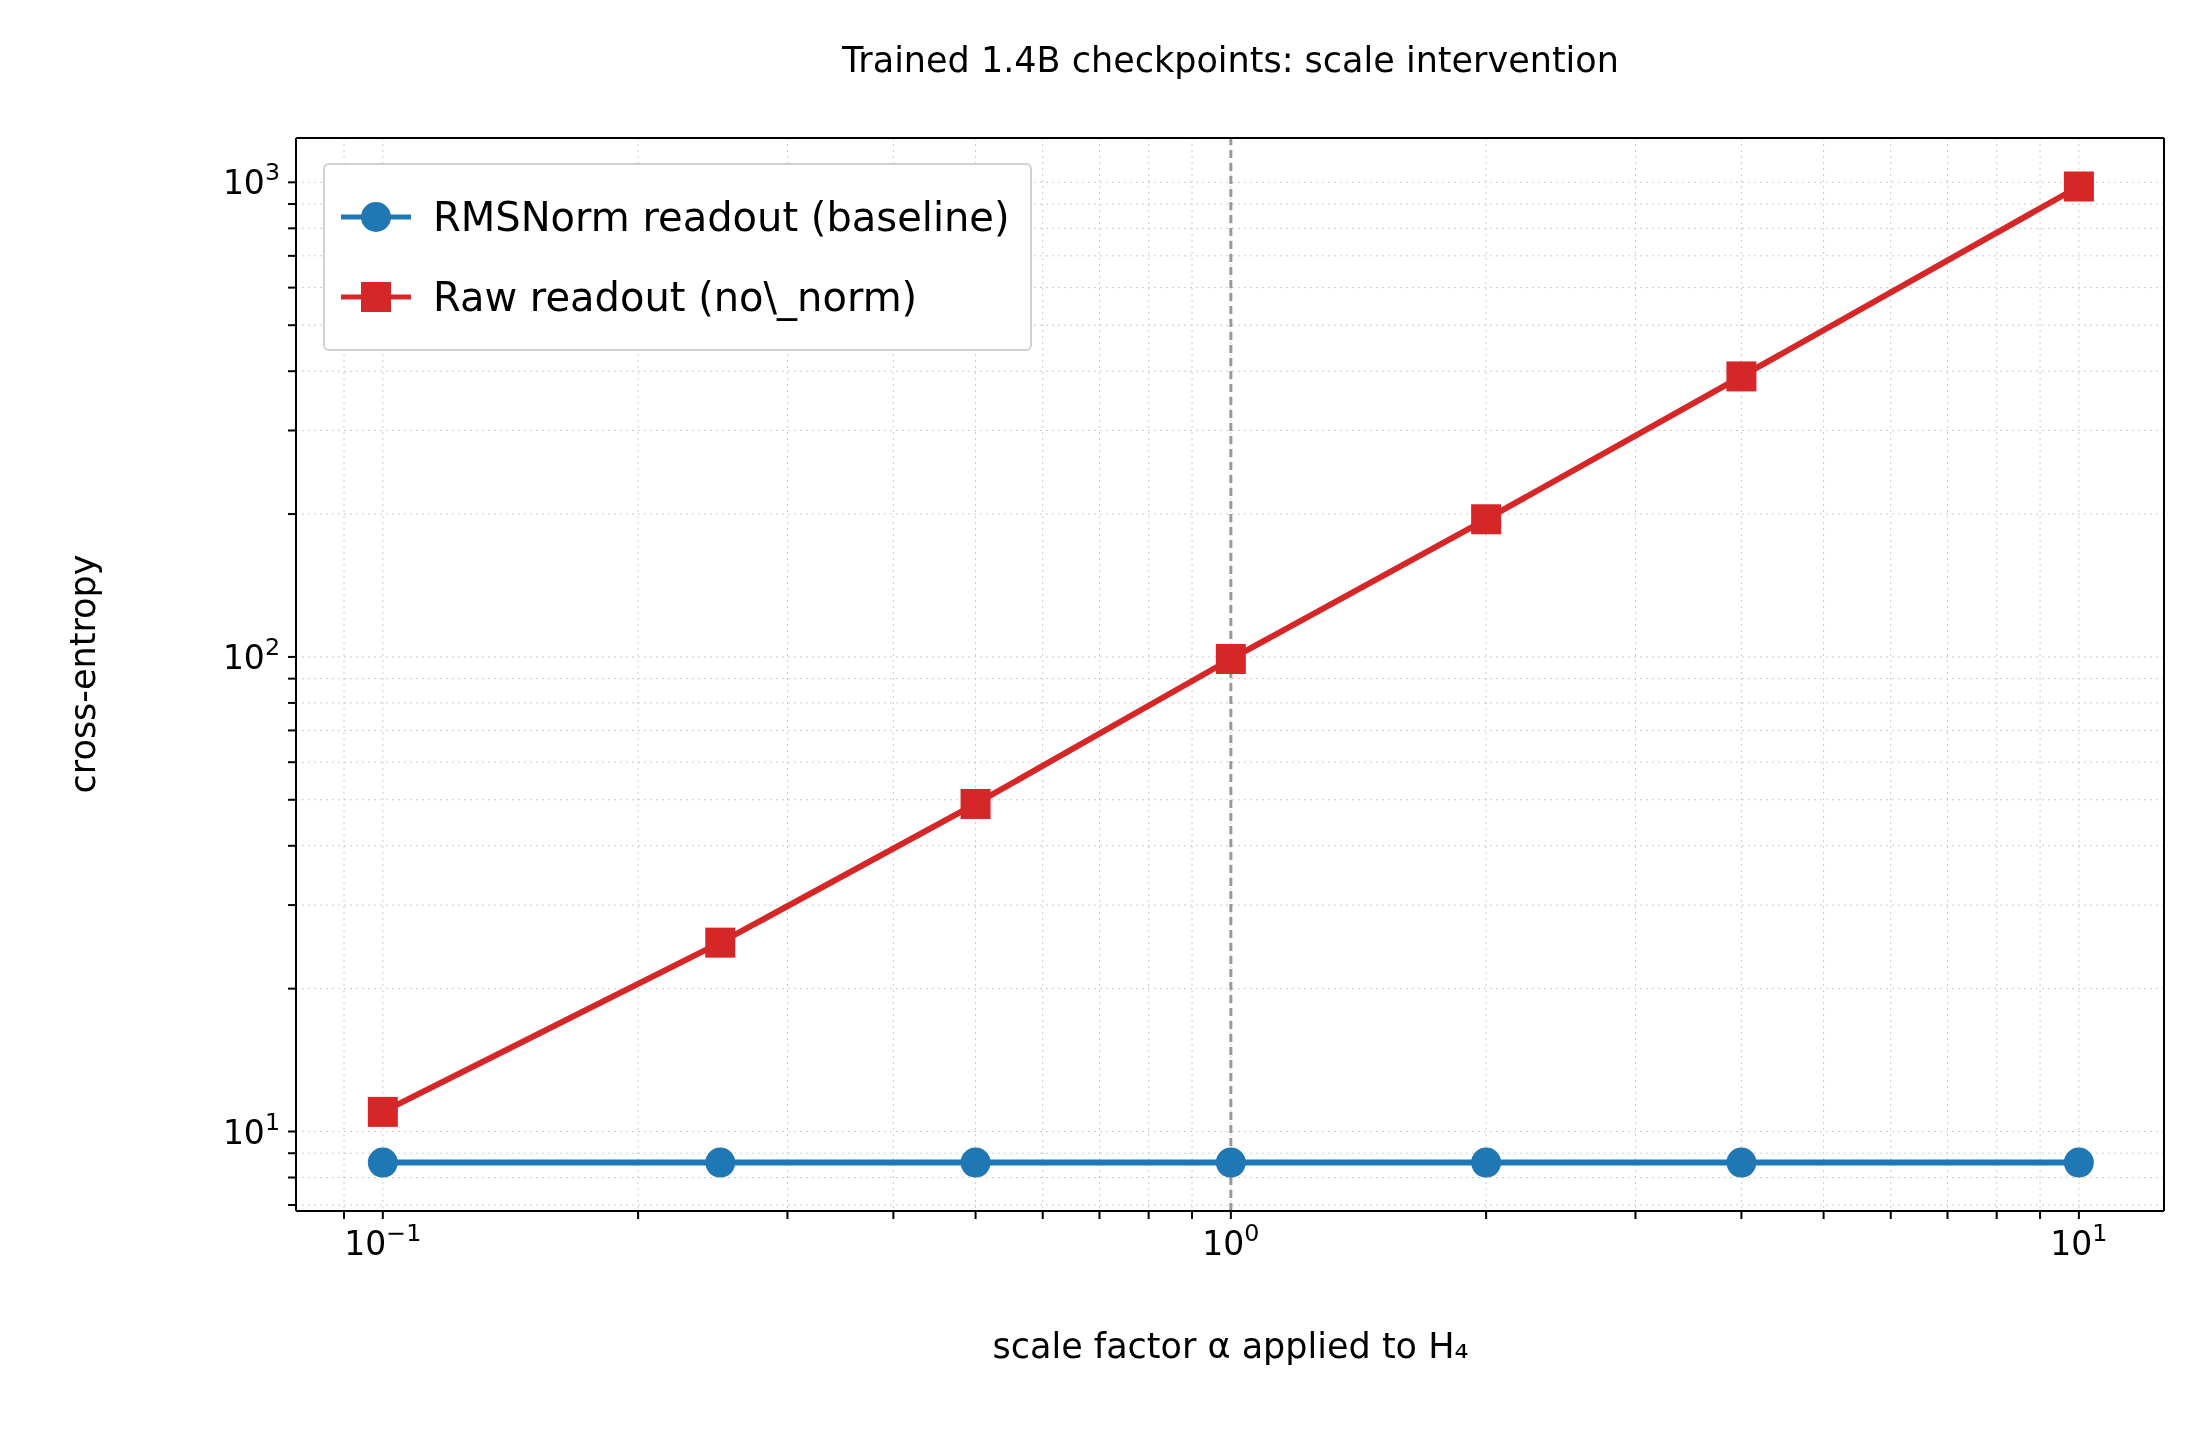  What do you see at coordinates (251, 1129) in the screenshot?
I see `y-tick-label: 10$^{1}$` at bounding box center [251, 1129].